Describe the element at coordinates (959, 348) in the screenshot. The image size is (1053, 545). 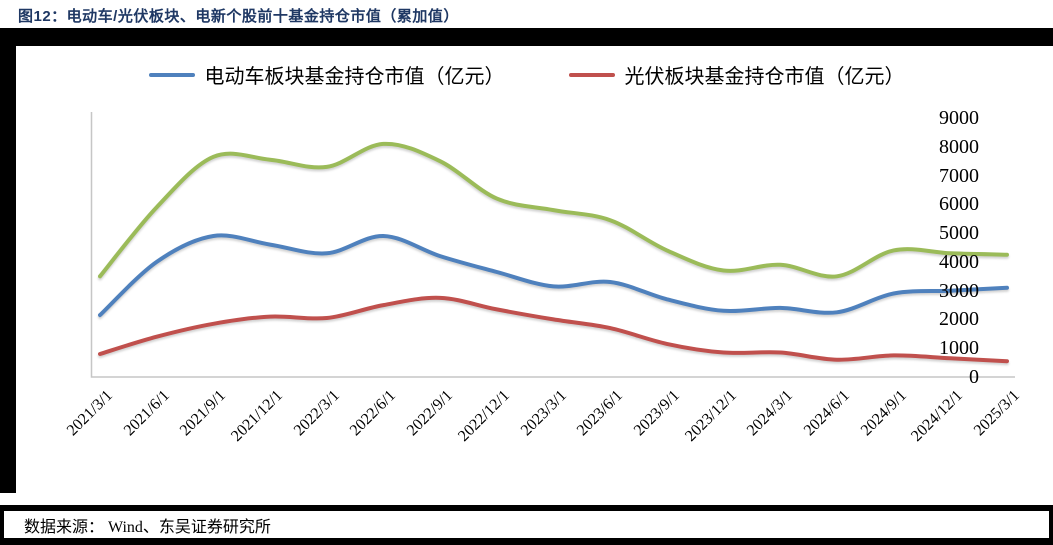
I see `y-tick-label: 1000` at that location.